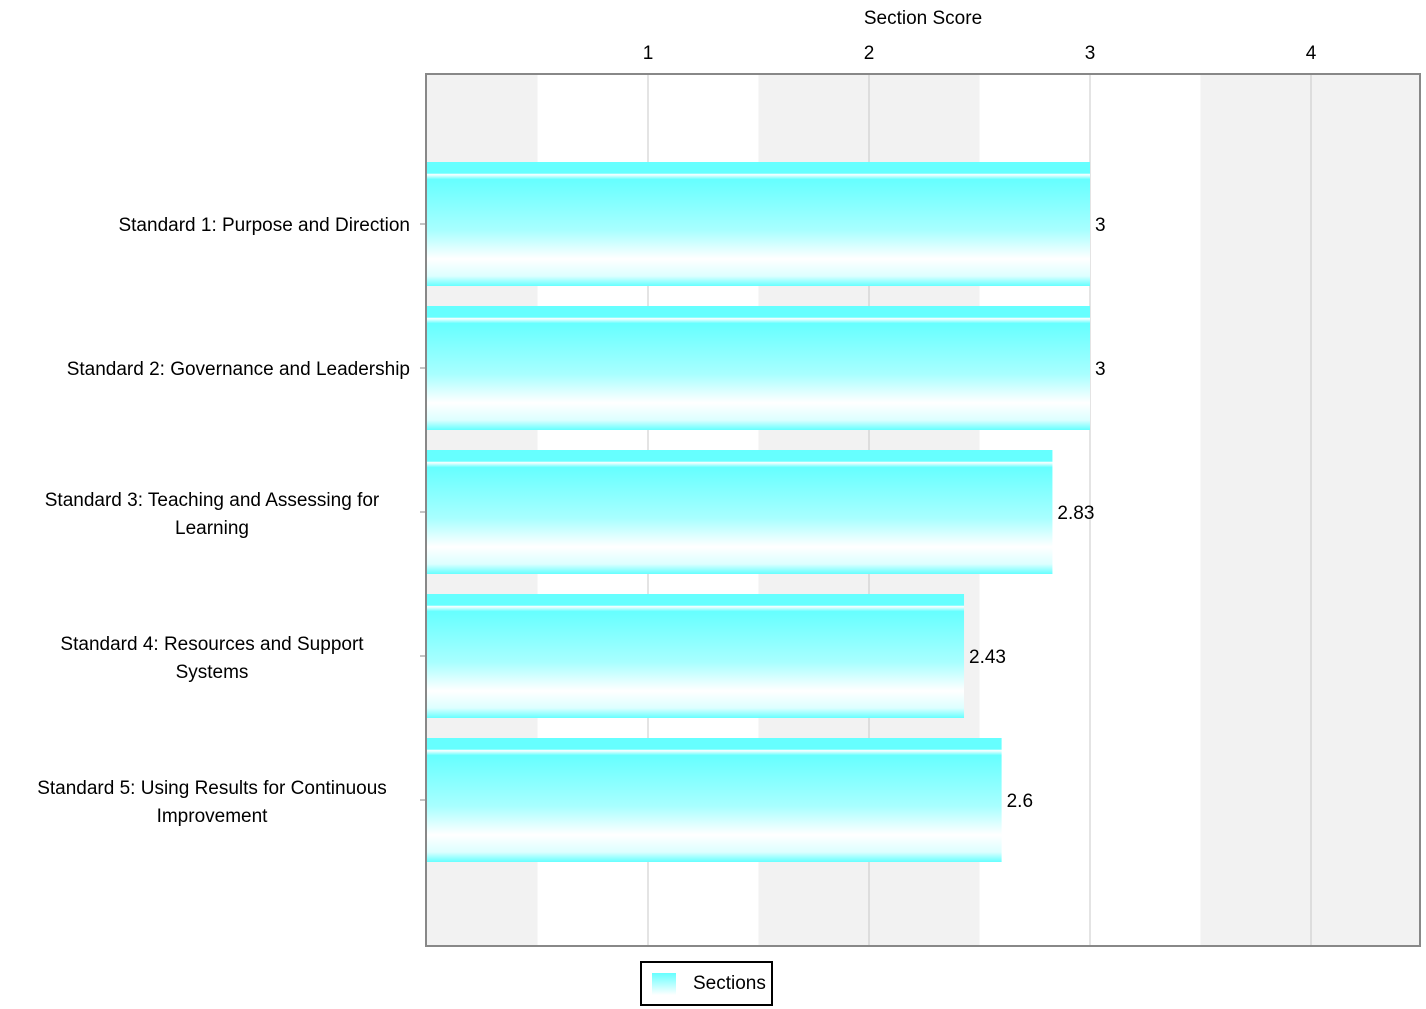 Image resolution: width=1426 pixels, height=1009 pixels. Describe the element at coordinates (213, 816) in the screenshot. I see `category-label-line: Improvement` at that location.